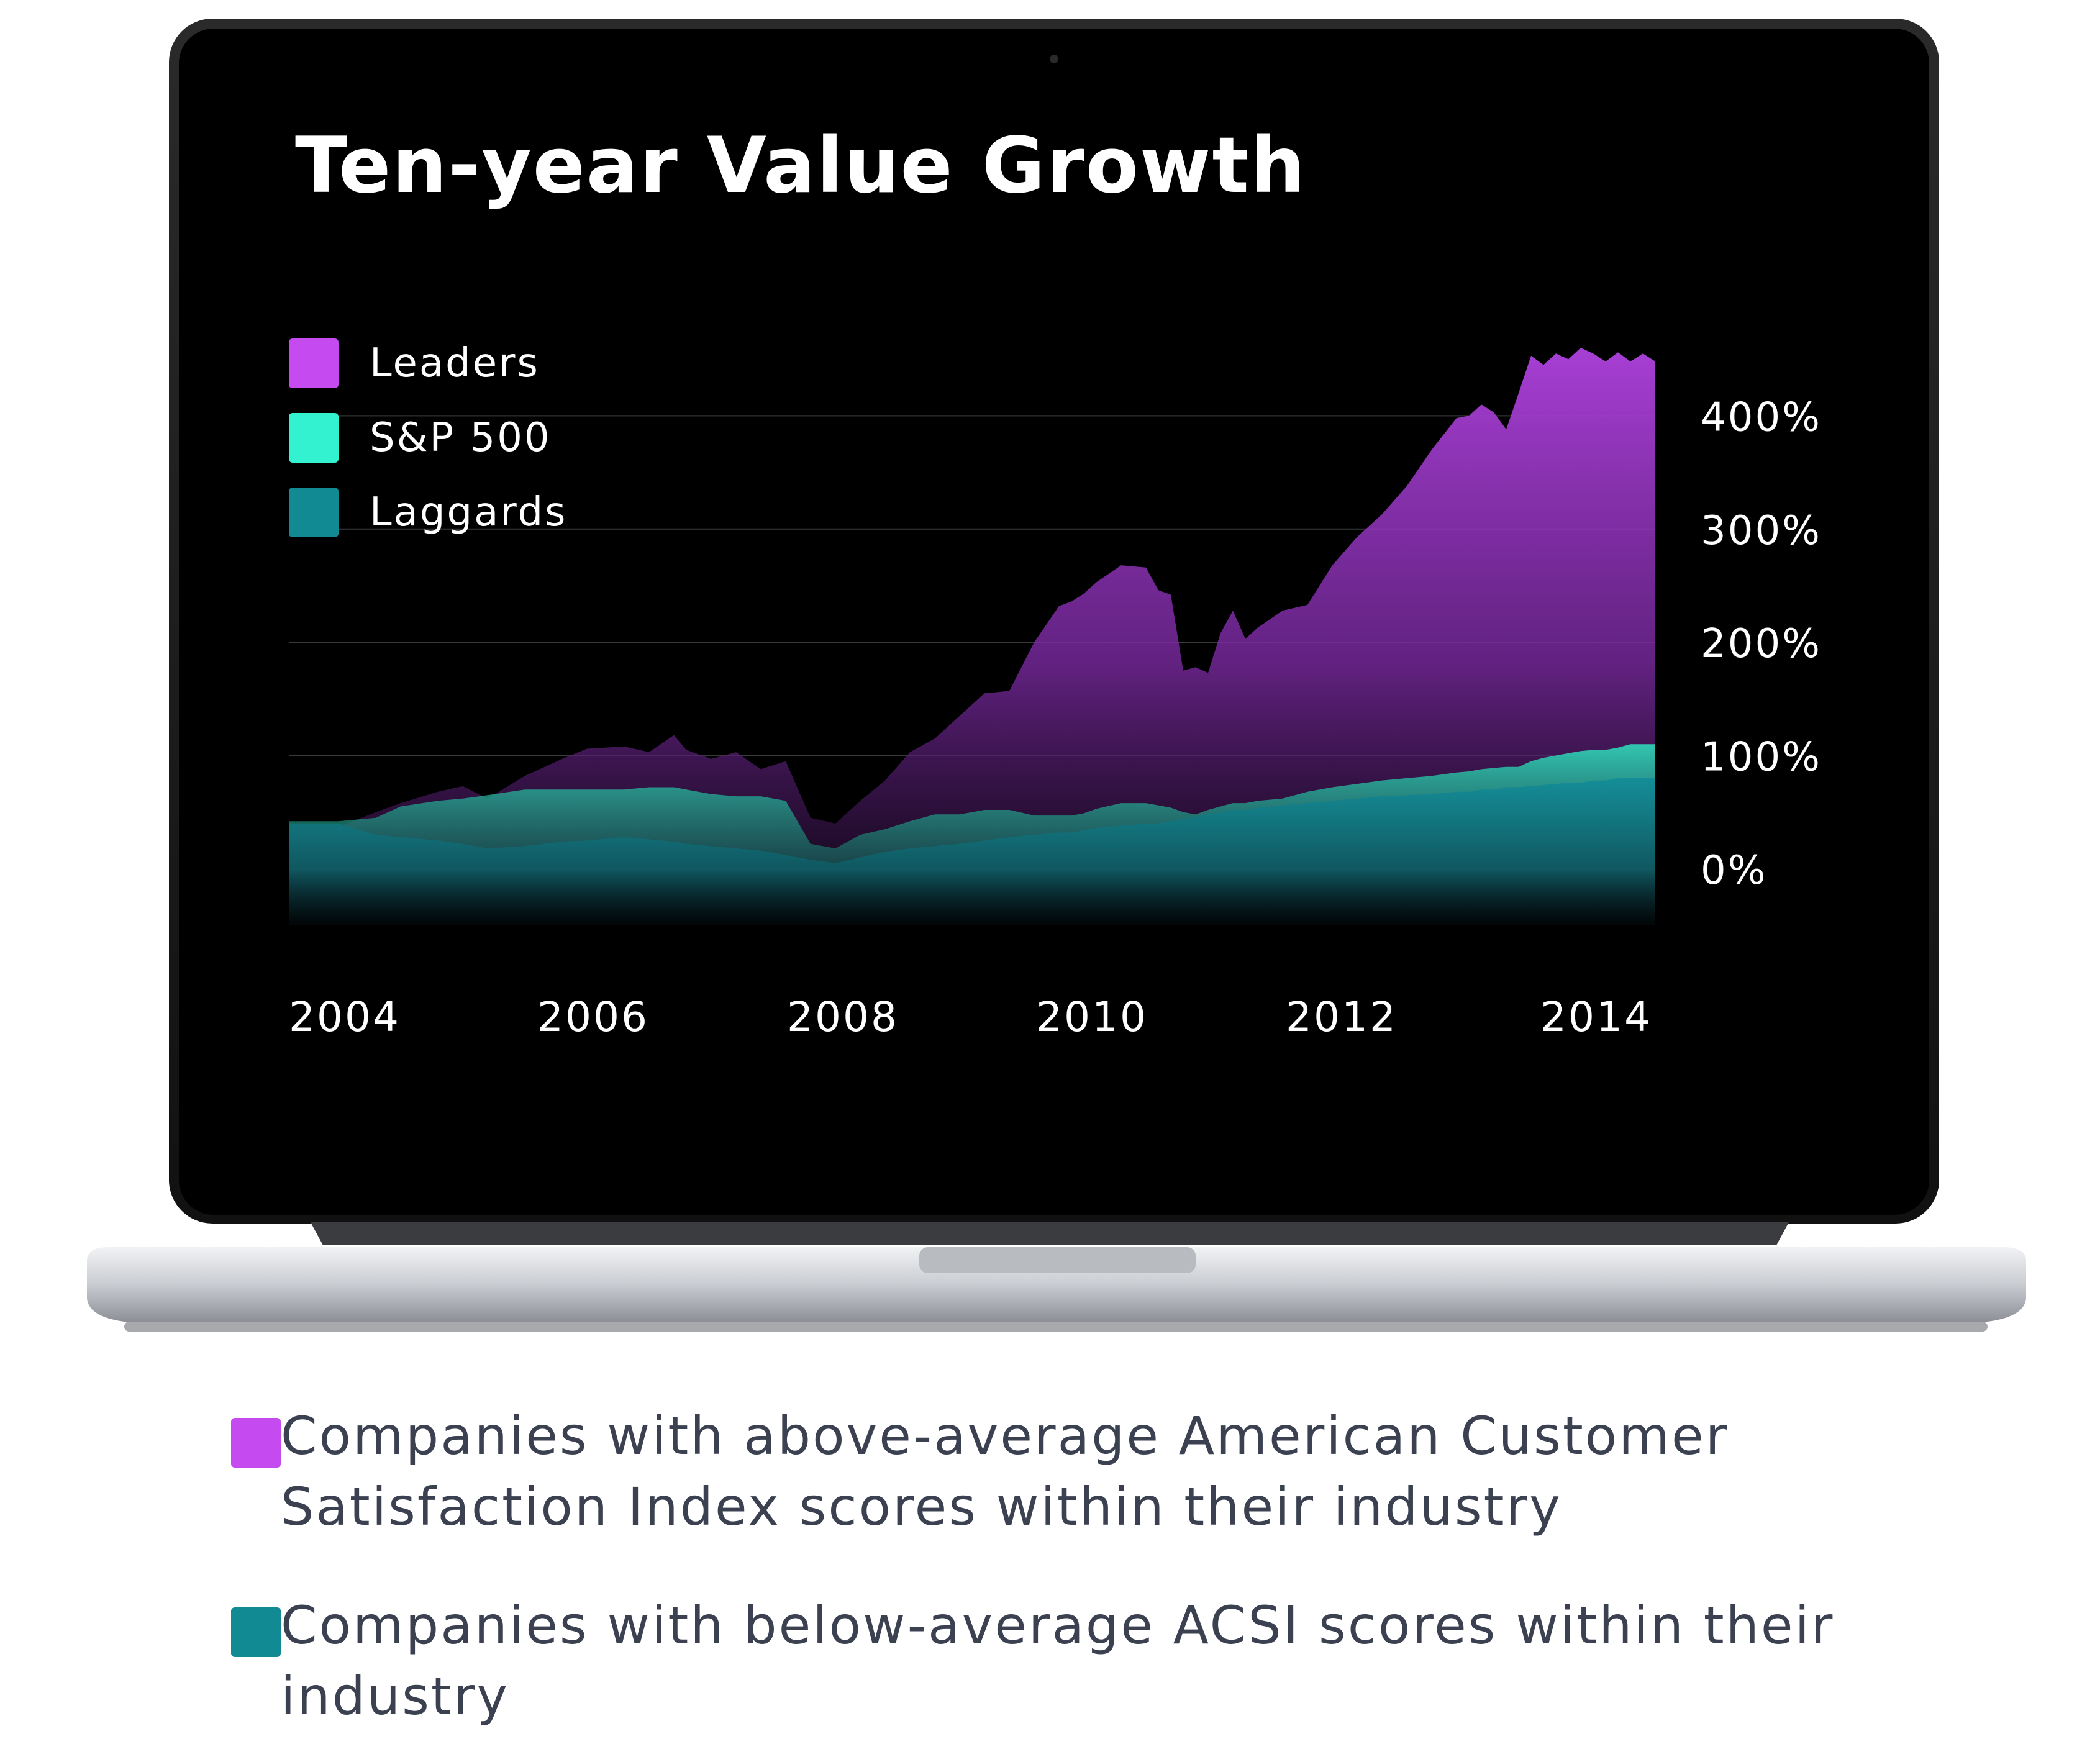 Image resolution: width=2100 pixels, height=1744 pixels. Describe the element at coordinates (314, 512) in the screenshot. I see `legend-swatch-laggards` at that location.